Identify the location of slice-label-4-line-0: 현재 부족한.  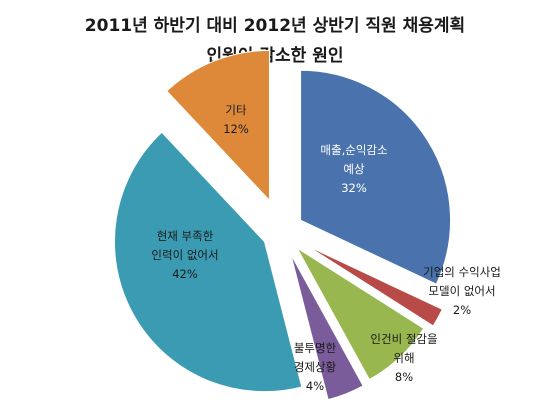
(185, 236).